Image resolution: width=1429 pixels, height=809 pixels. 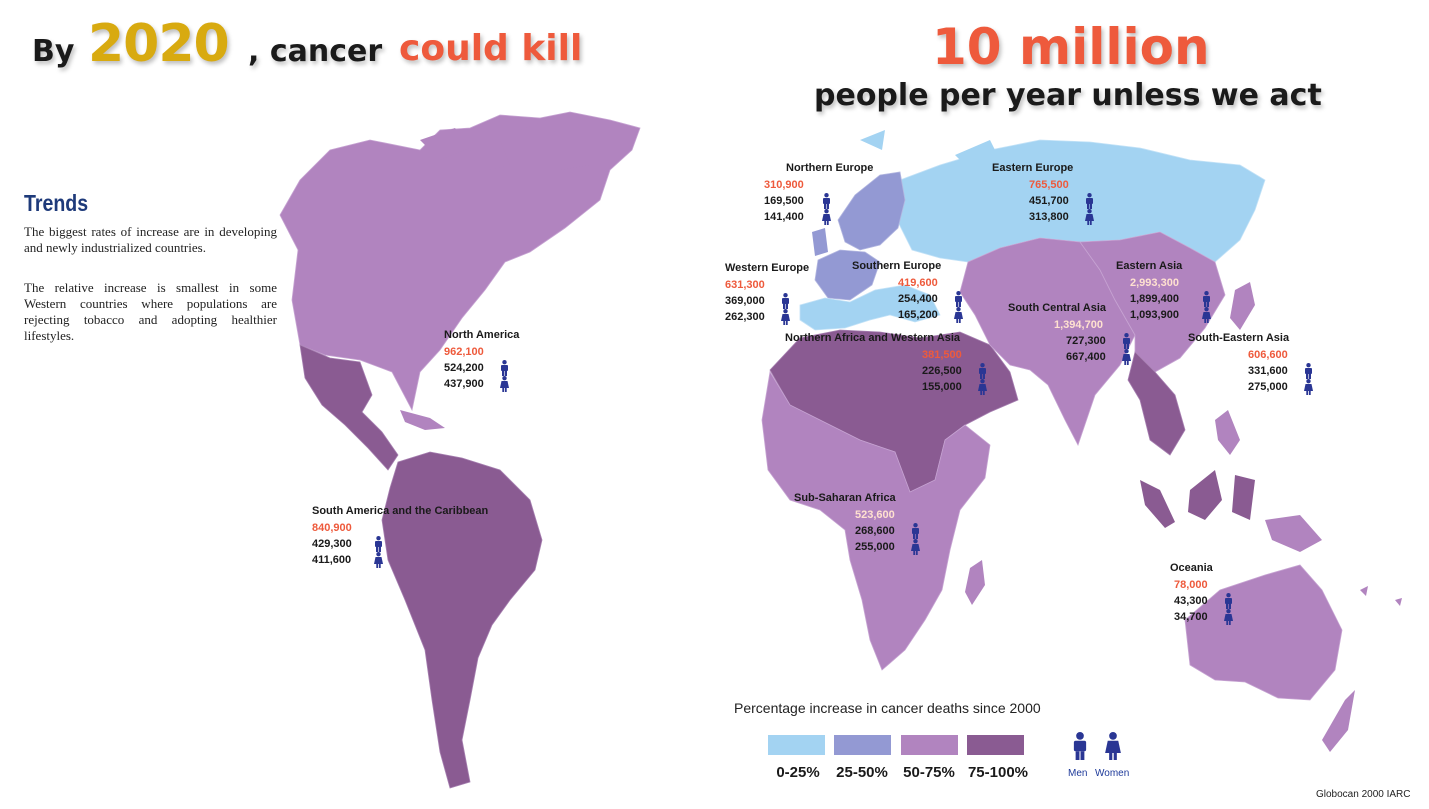 What do you see at coordinates (942, 355) in the screenshot?
I see `region-total: 381,500` at bounding box center [942, 355].